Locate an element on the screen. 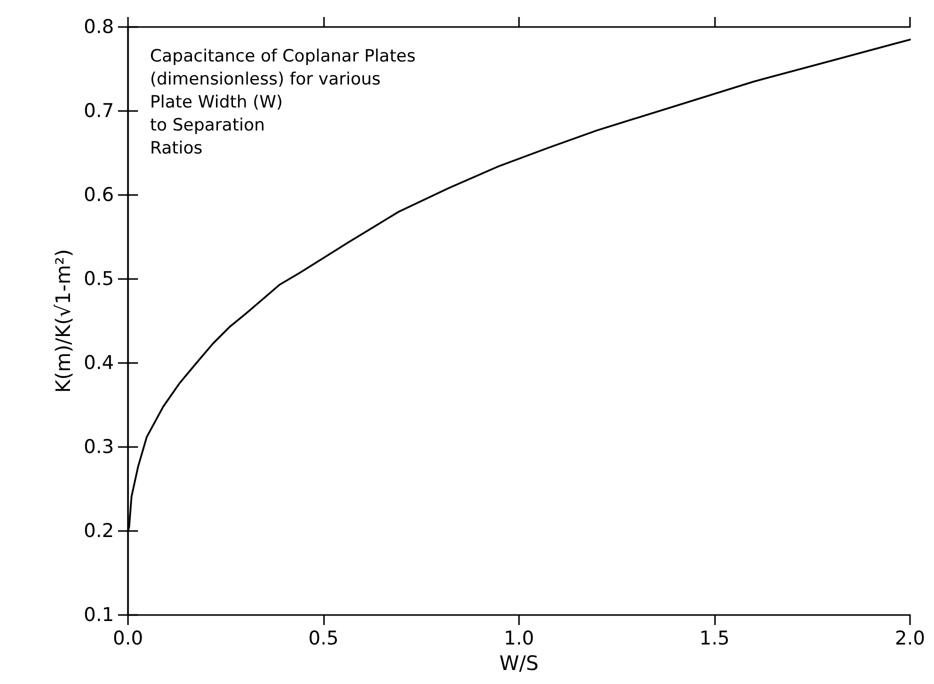 The height and width of the screenshot is (684, 934). y-tick-label: 0.2 is located at coordinates (99, 531).